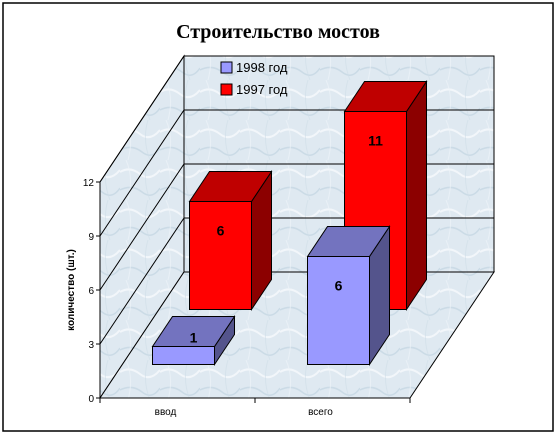 The image size is (556, 434). I want to click on y-axis-title: количество (шт.), so click(71, 290).